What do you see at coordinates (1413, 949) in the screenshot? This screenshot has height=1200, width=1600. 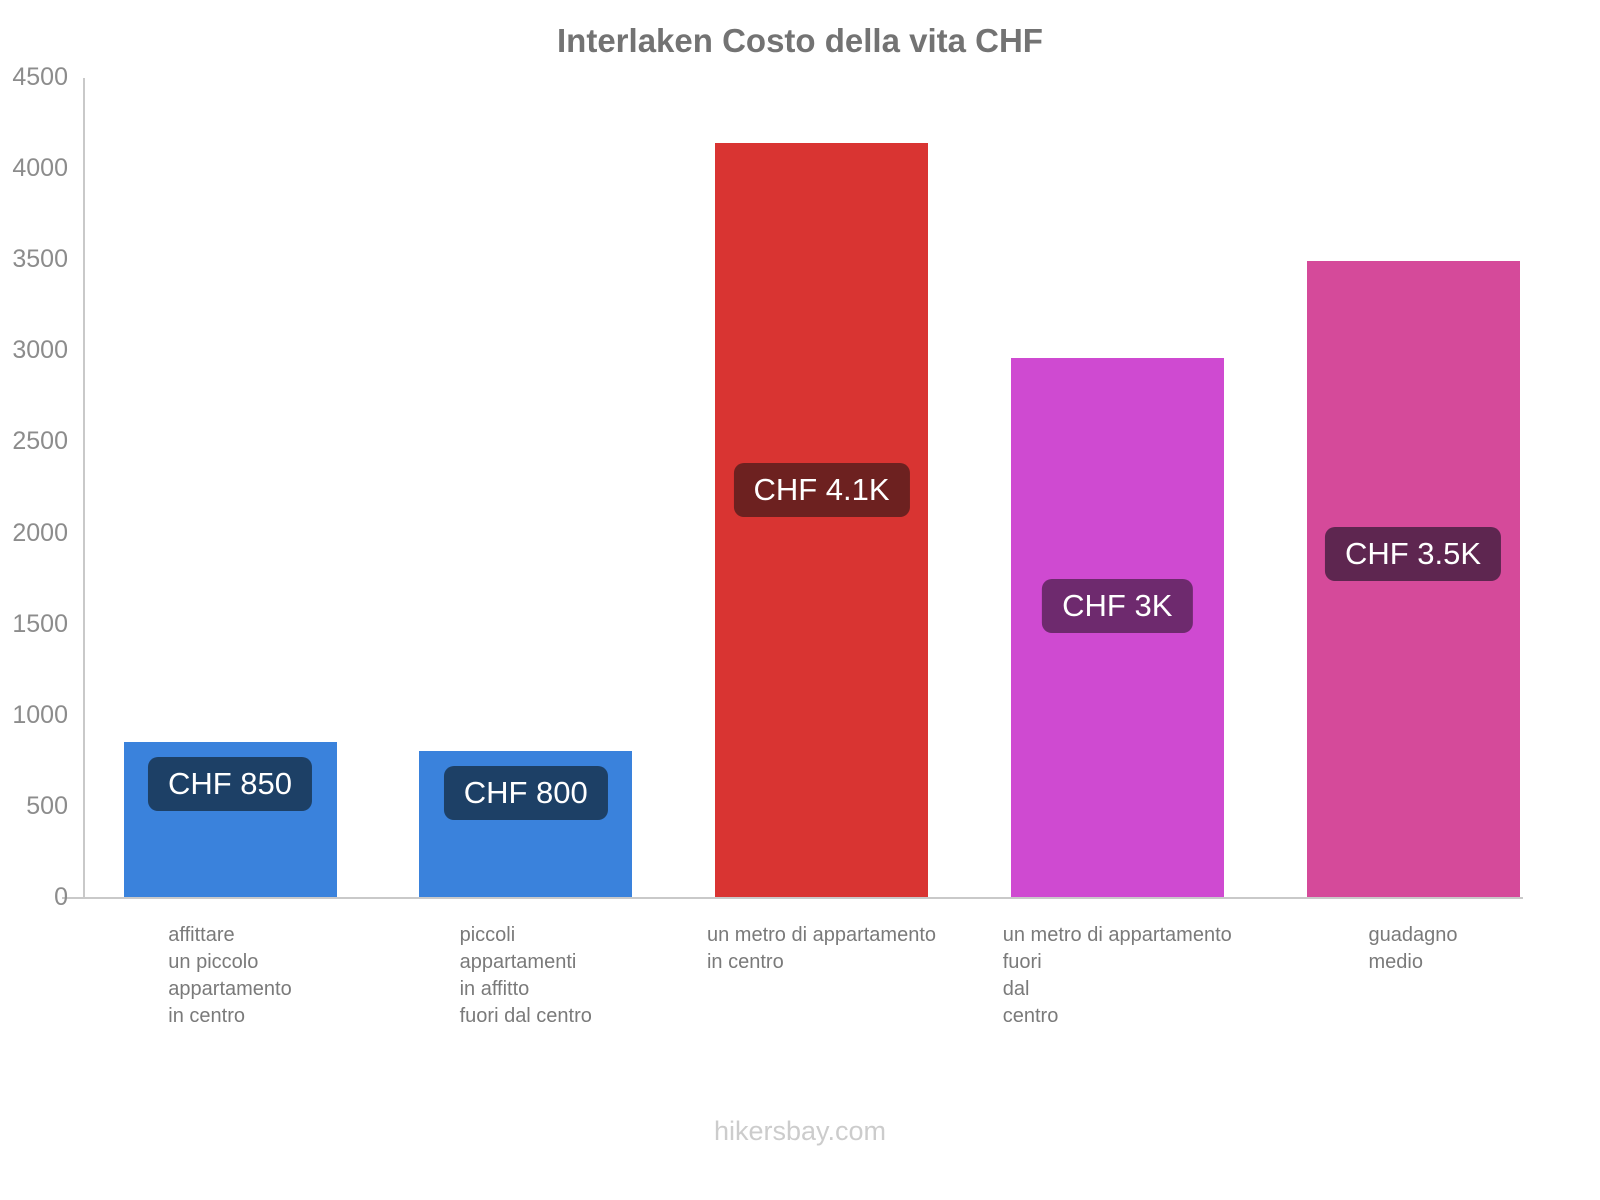 I see `x-axis-category-label: guadagno medio` at bounding box center [1413, 949].